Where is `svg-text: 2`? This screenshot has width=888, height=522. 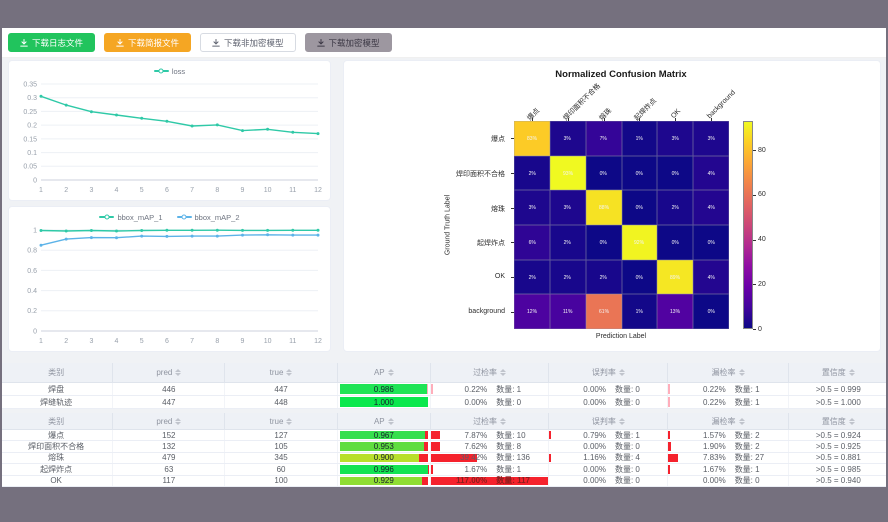 svg-text: 2 is located at coordinates (66, 341).